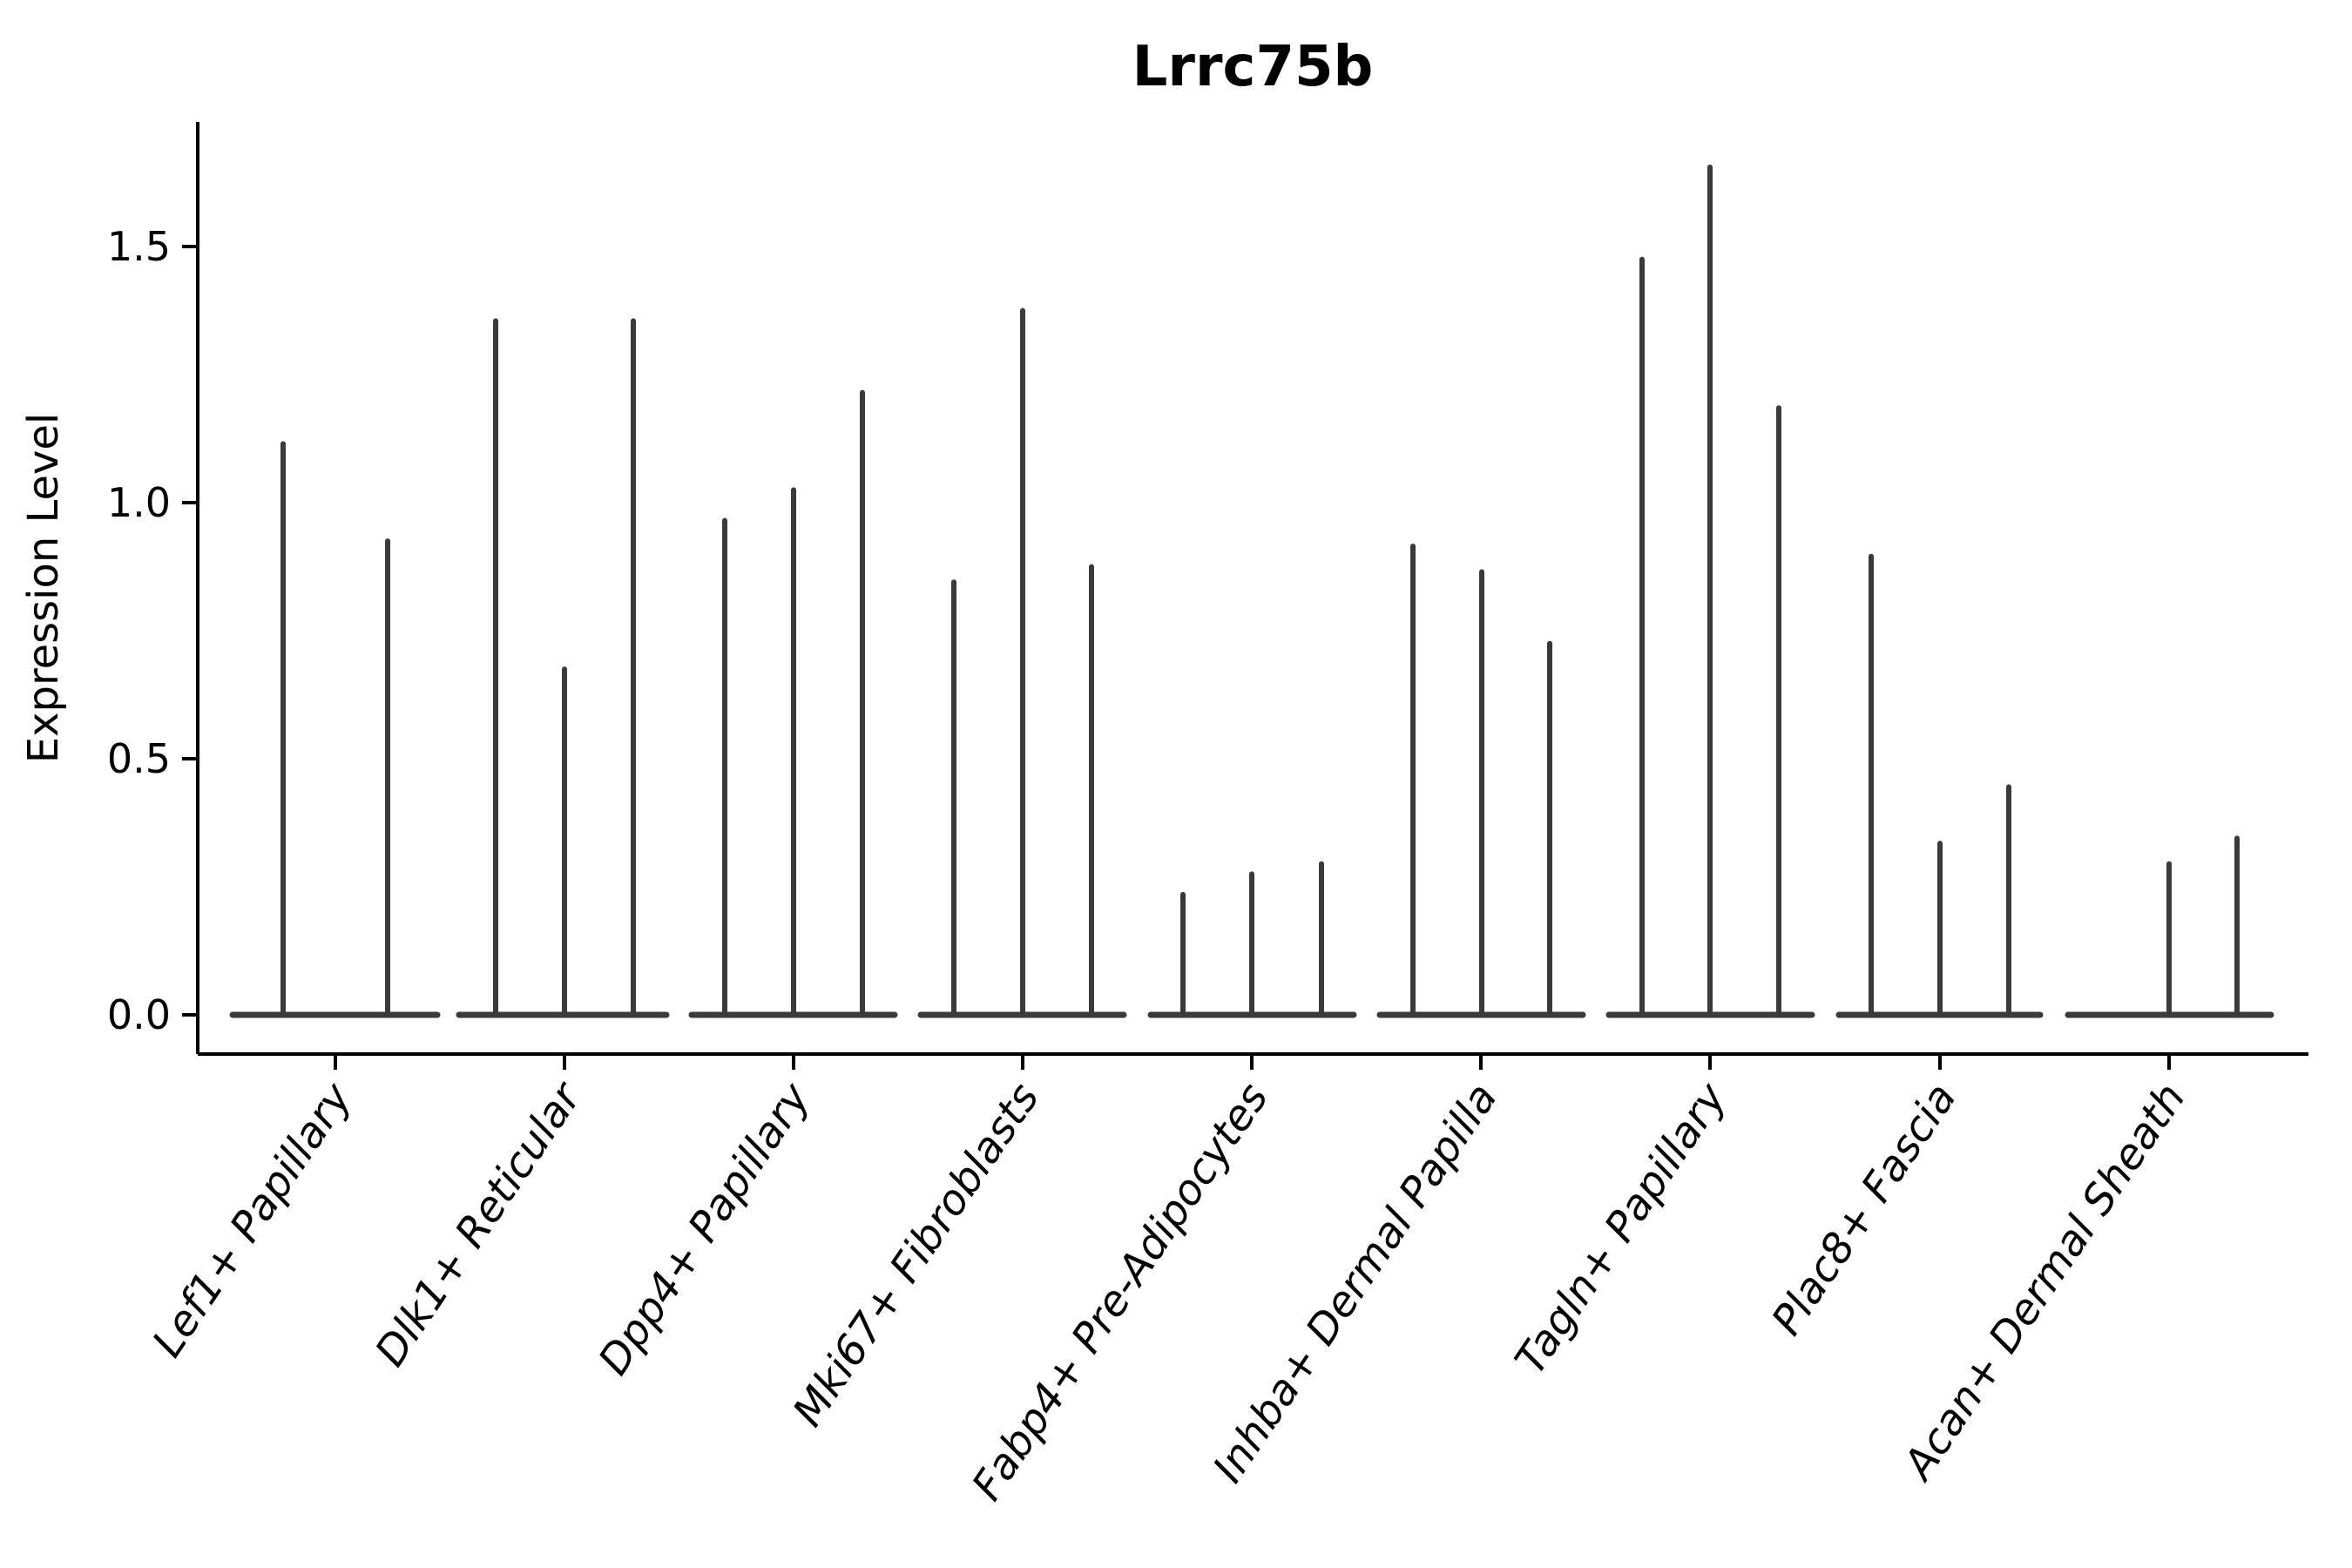  Describe the element at coordinates (139, 502) in the screenshot. I see `y-tick-label: 1.0` at that location.